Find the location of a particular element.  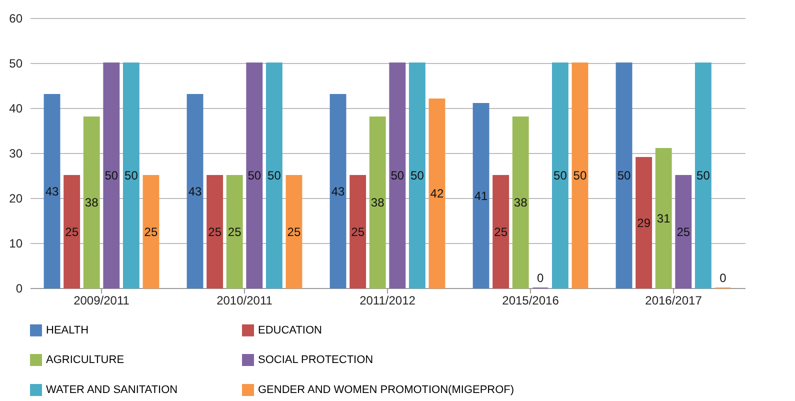

y-tick-label: 40 is located at coordinates (16, 109).